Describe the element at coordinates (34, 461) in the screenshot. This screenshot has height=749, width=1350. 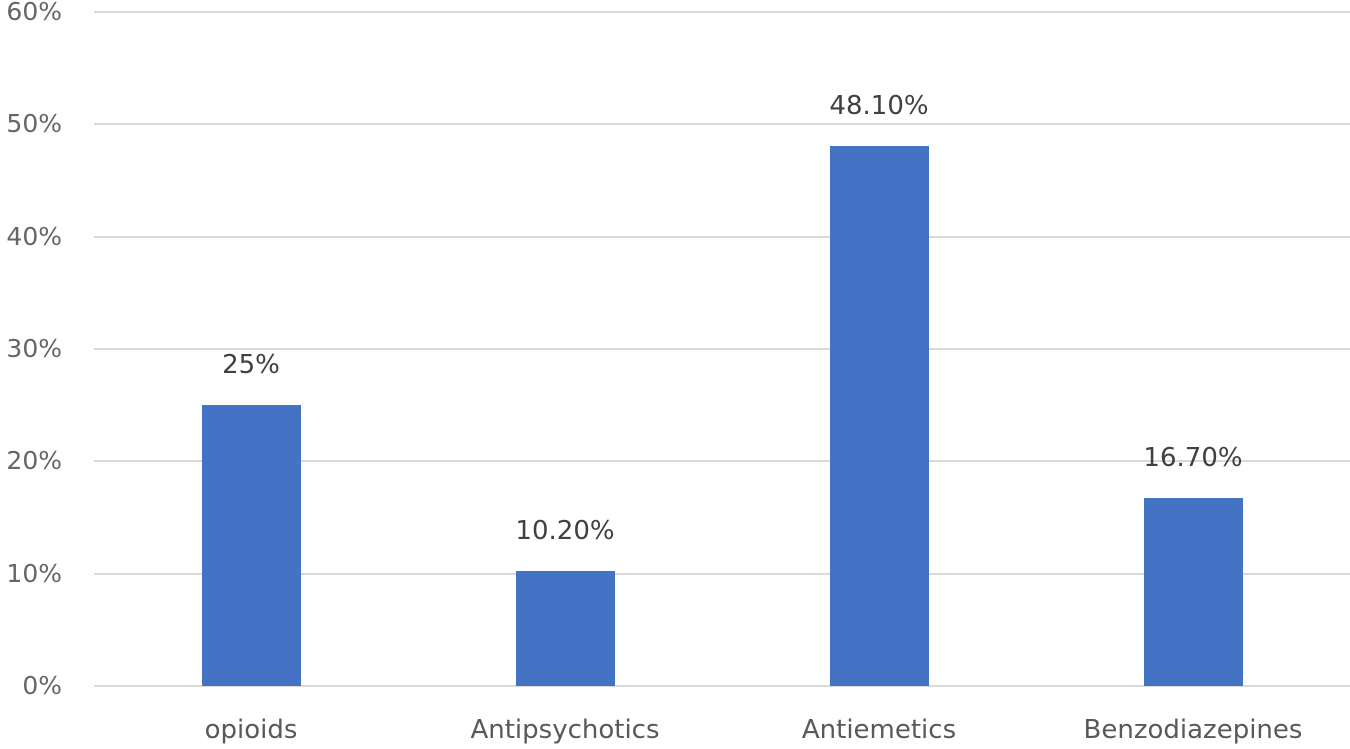
I see `y-tick-label: 20%` at that location.